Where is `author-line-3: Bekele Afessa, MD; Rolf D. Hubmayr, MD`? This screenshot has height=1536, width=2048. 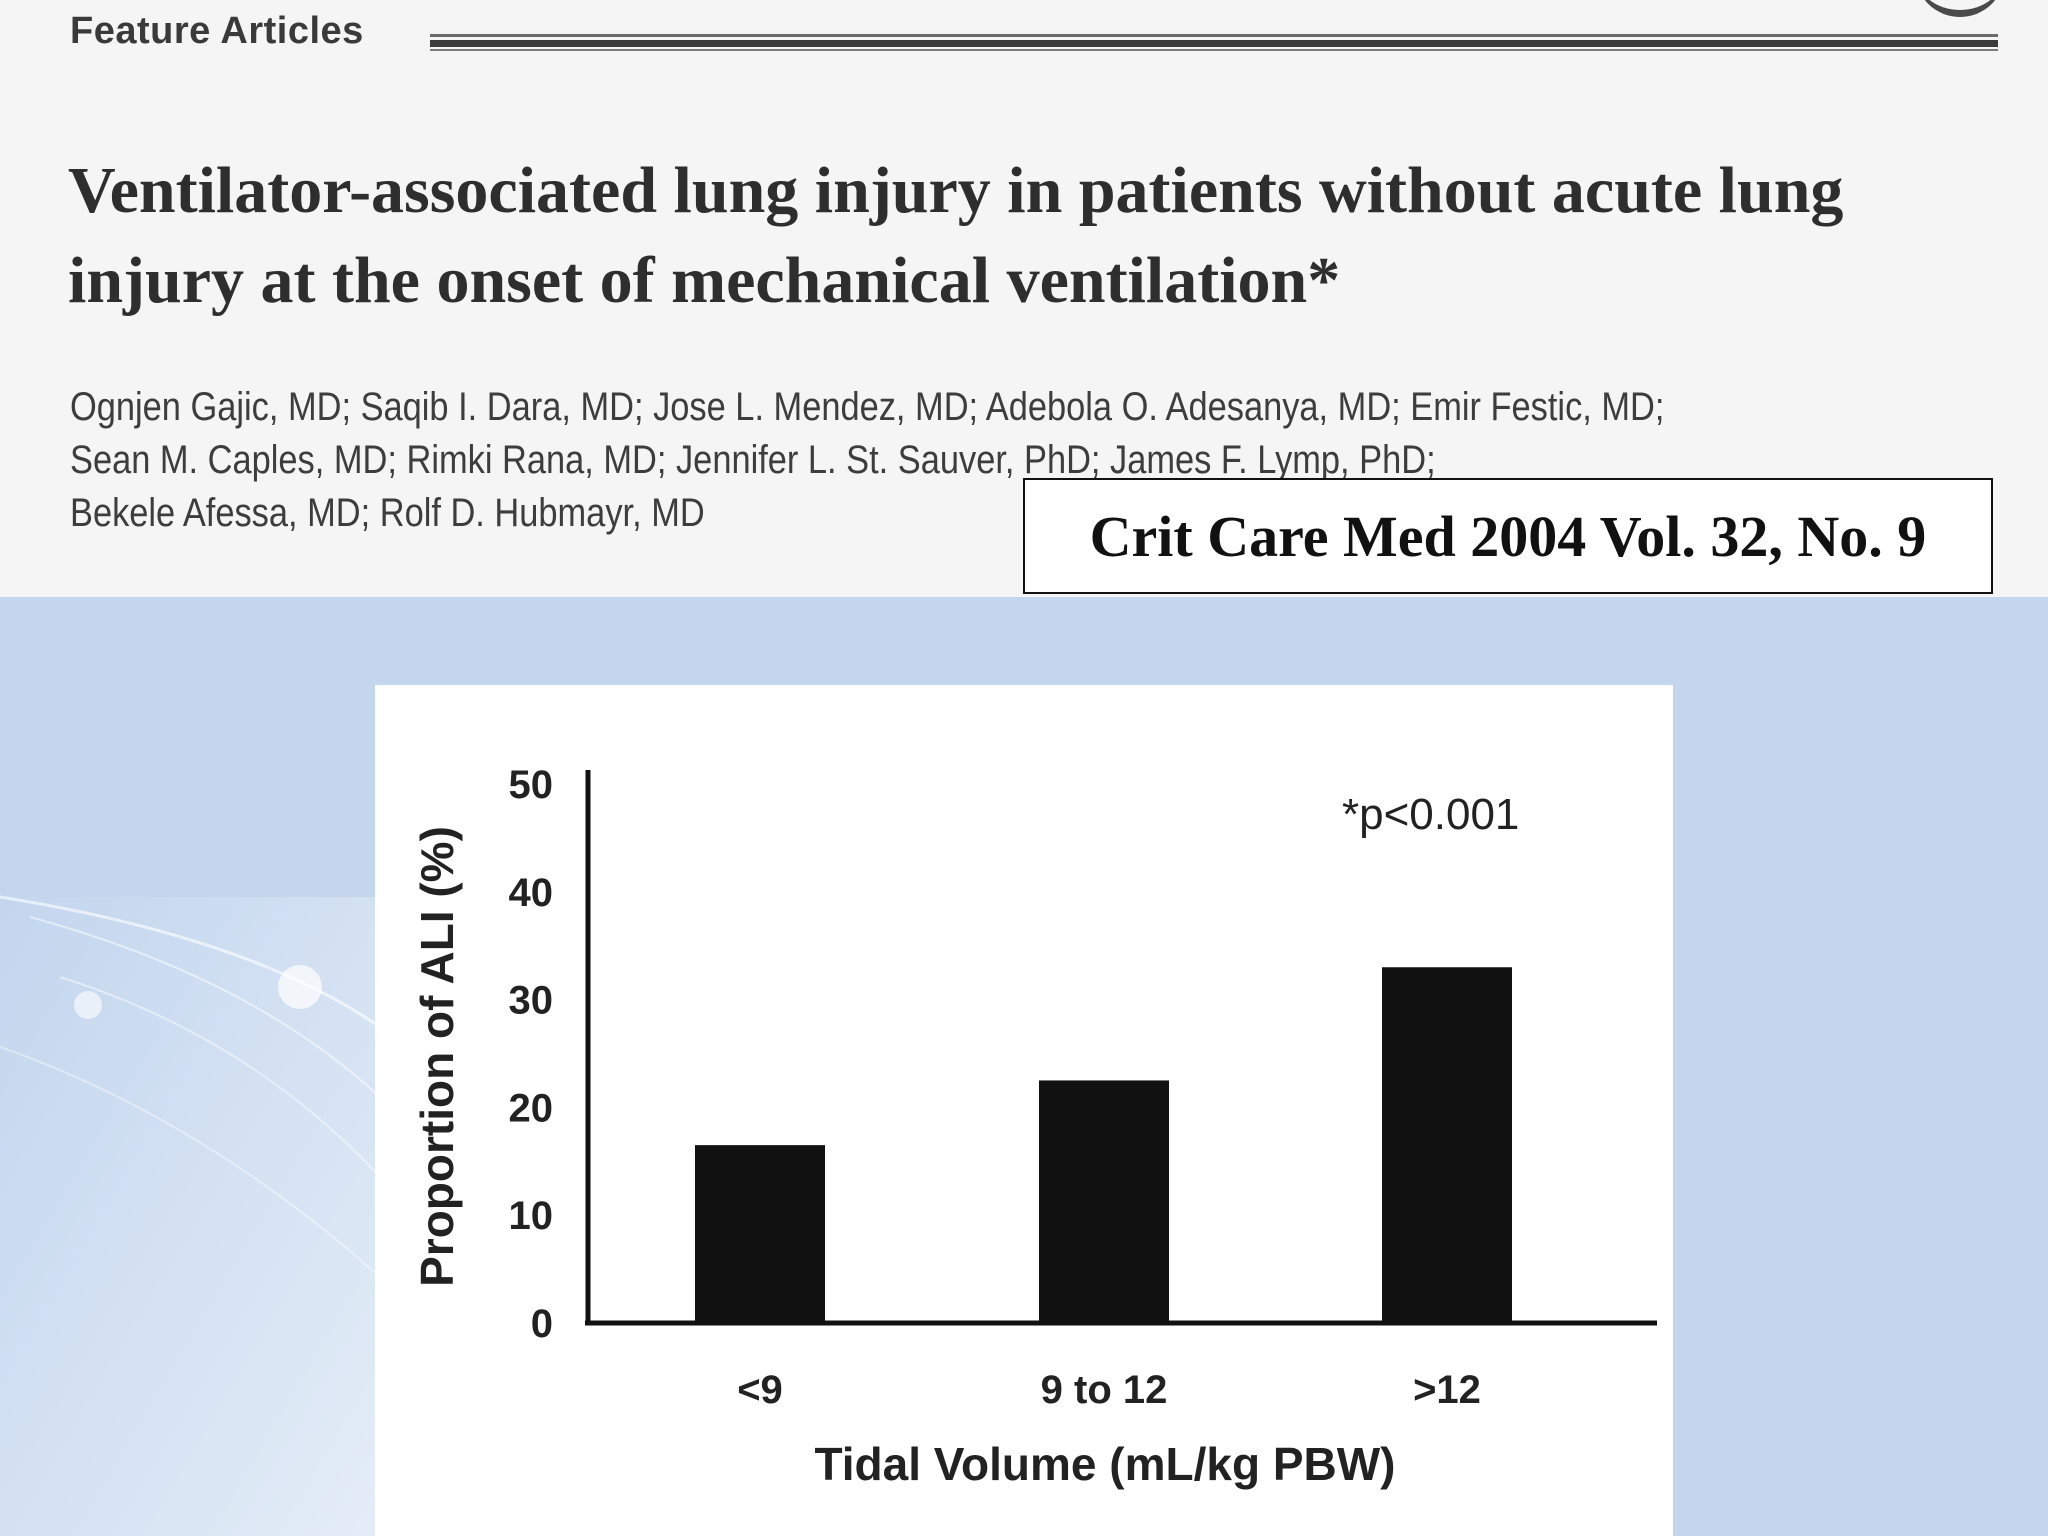 author-line-3: Bekele Afessa, MD; Rolf D. Hubmayr, MD is located at coordinates (387, 513).